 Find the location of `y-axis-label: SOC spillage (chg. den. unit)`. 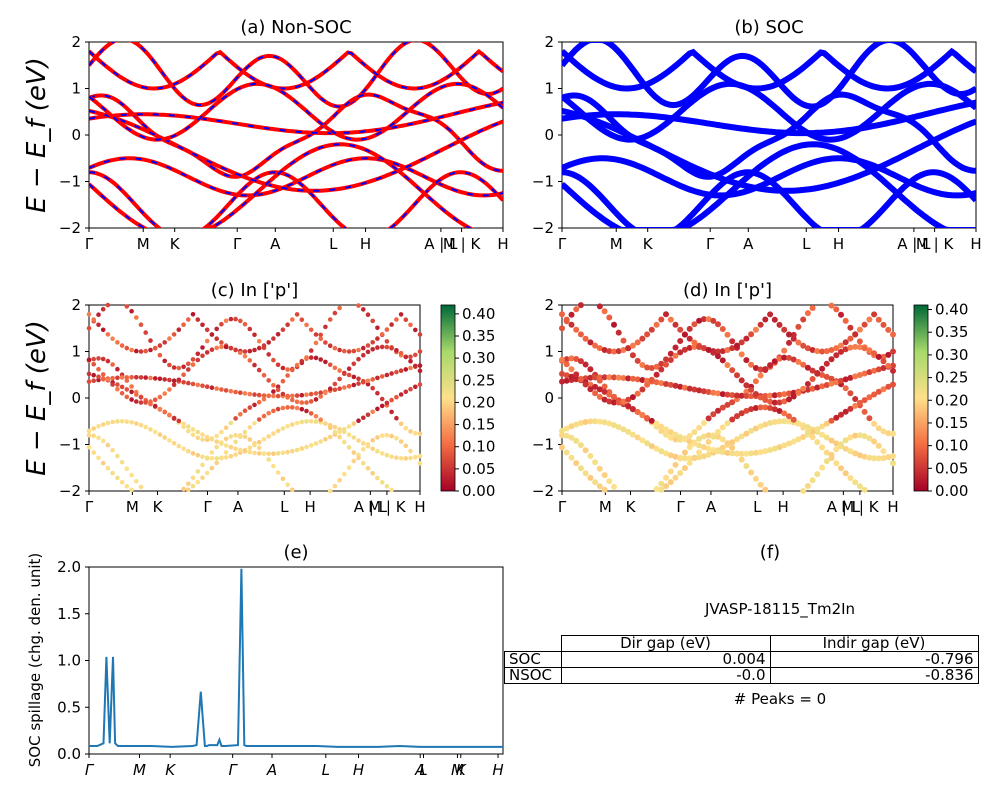

y-axis-label: SOC spillage (chg. den. unit) is located at coordinates (35, 660).